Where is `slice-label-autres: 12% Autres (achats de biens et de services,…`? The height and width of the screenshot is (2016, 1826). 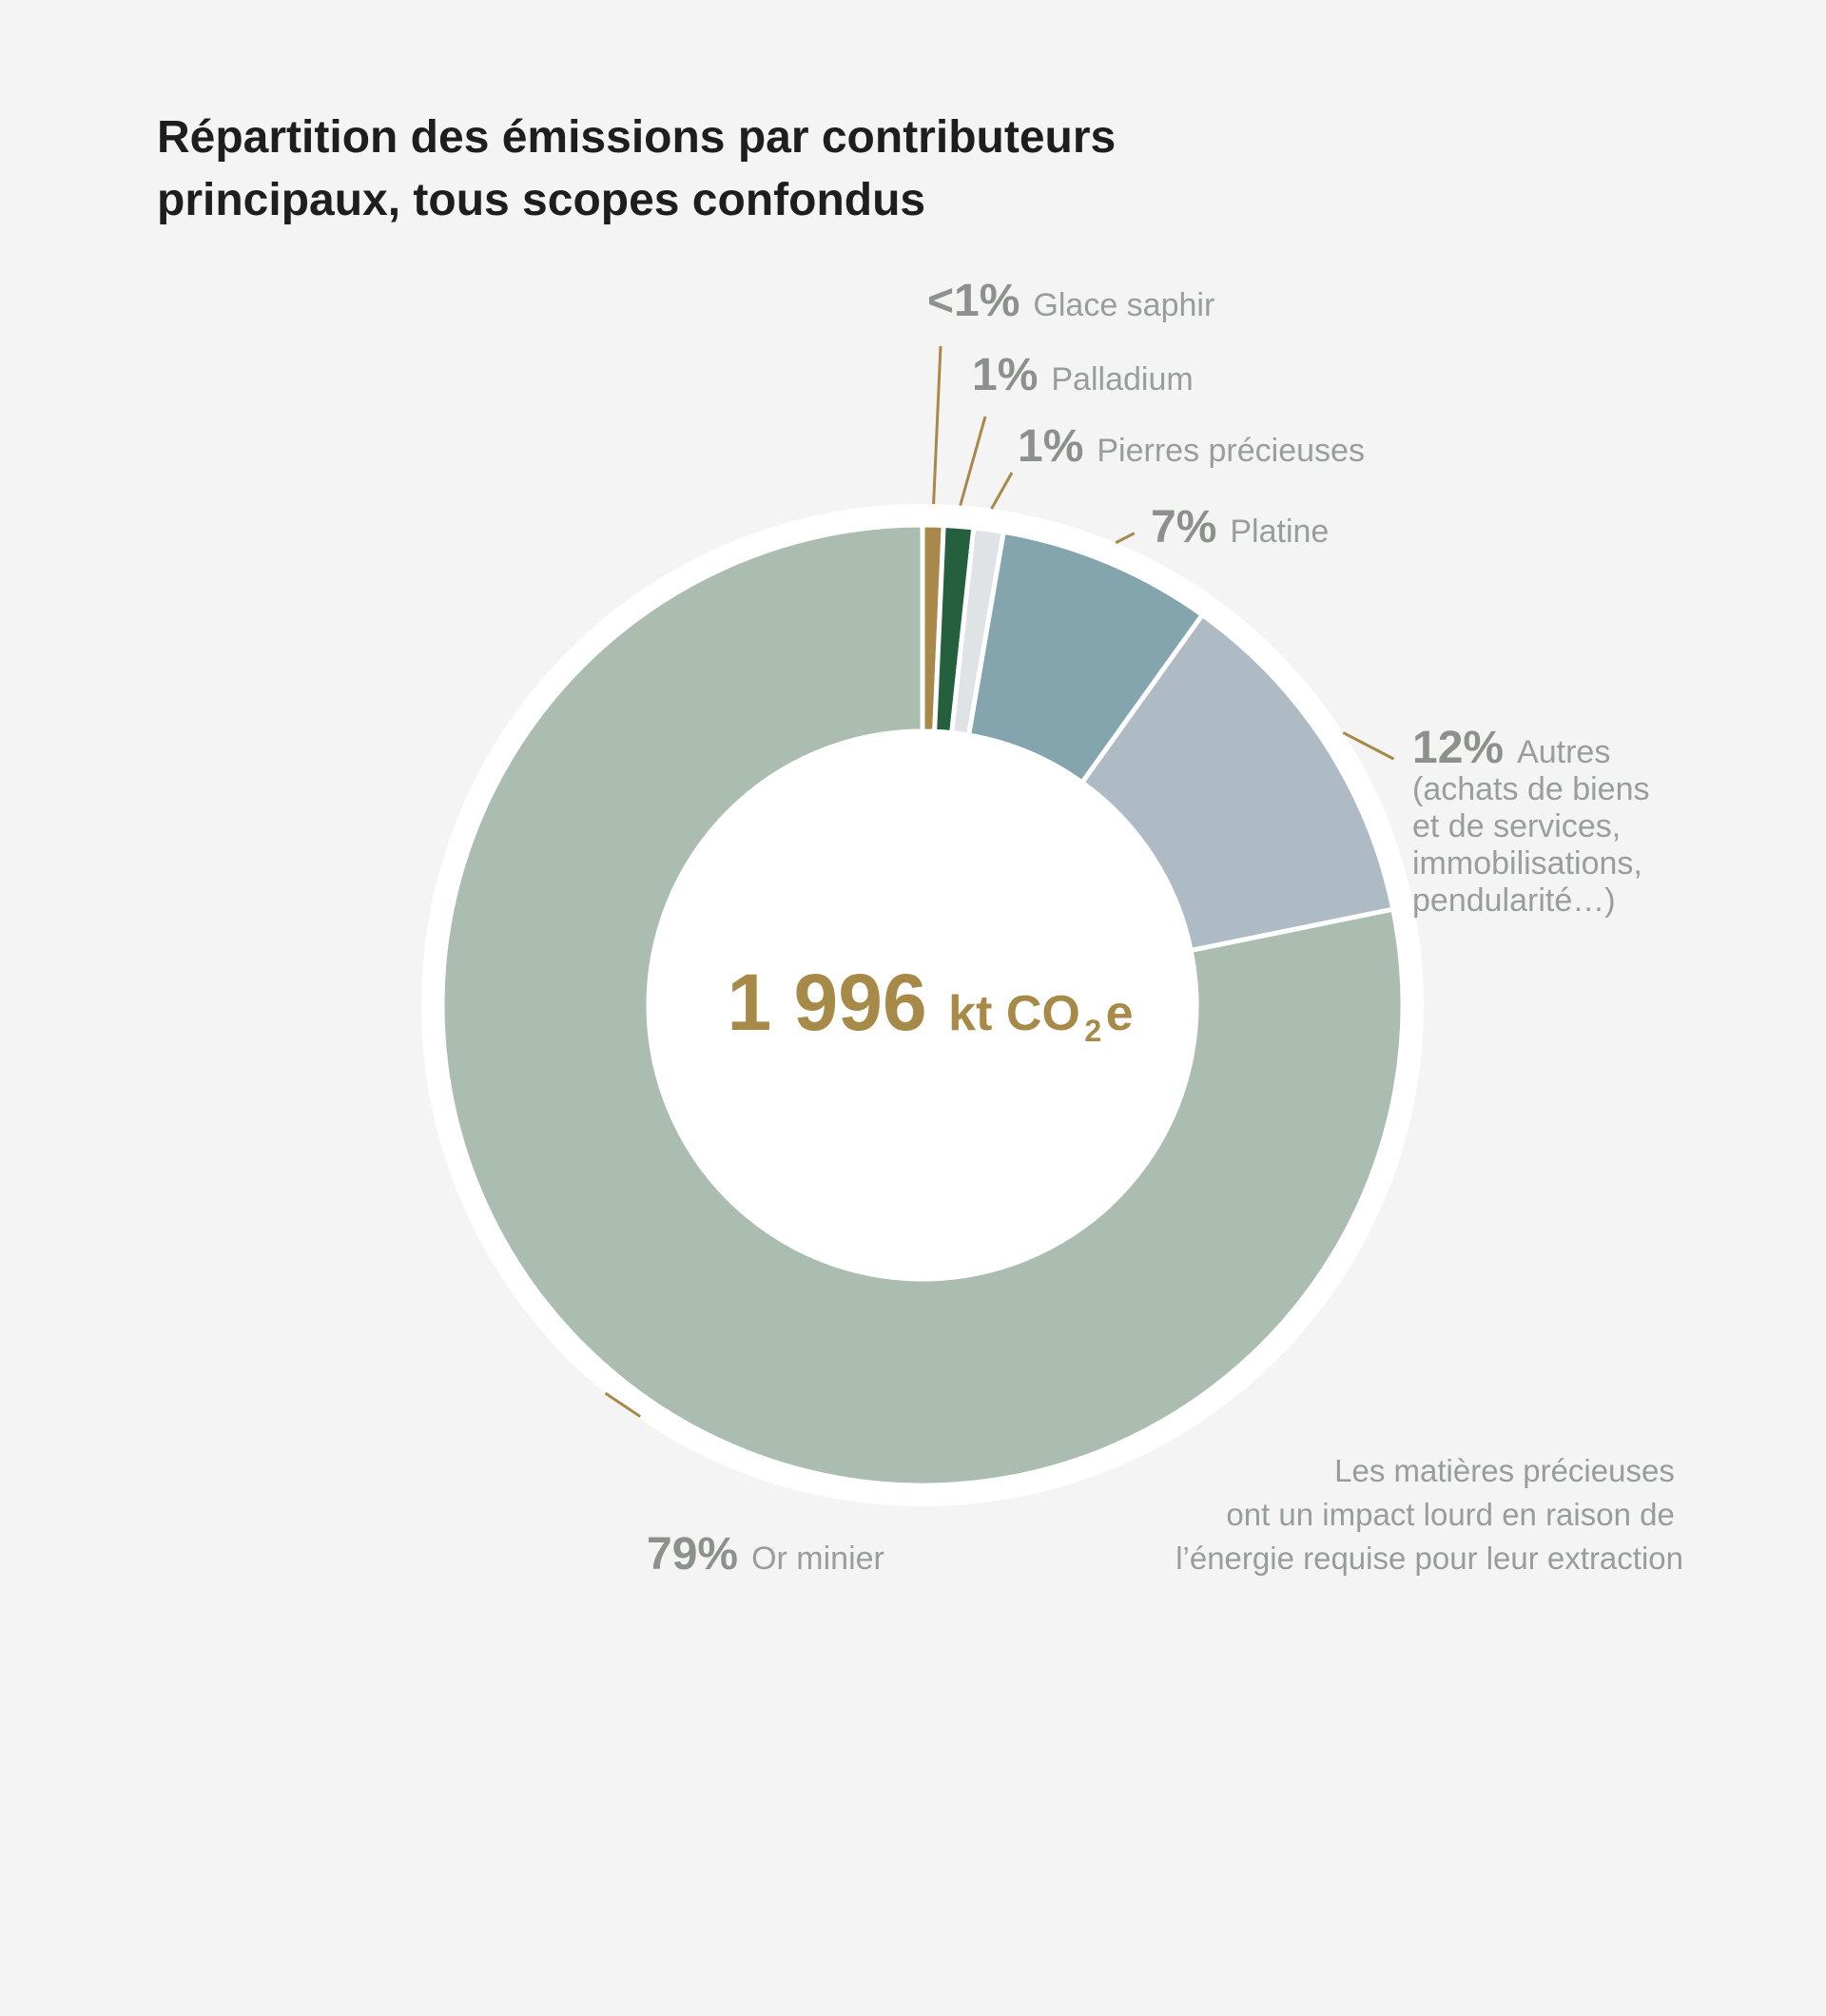
slice-label-autres: 12% Autres (achats de biens et de services,… is located at coordinates (1531, 821).